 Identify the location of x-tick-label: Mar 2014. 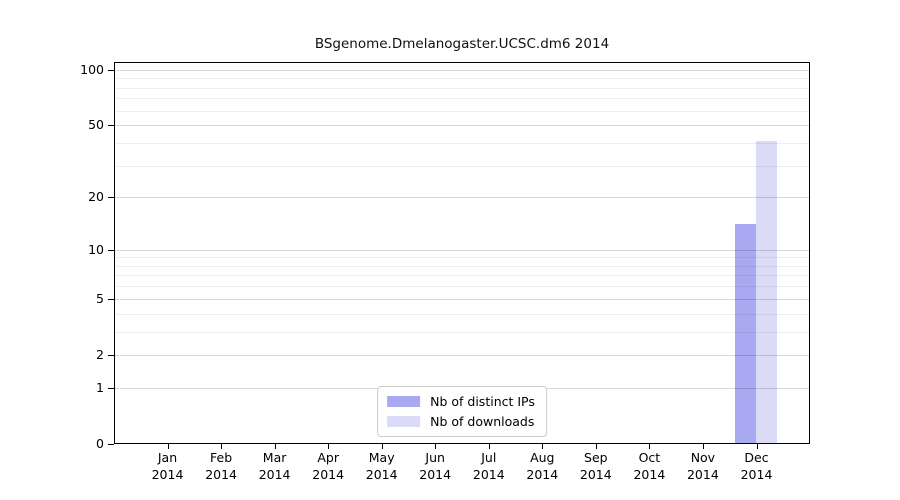
(275, 466).